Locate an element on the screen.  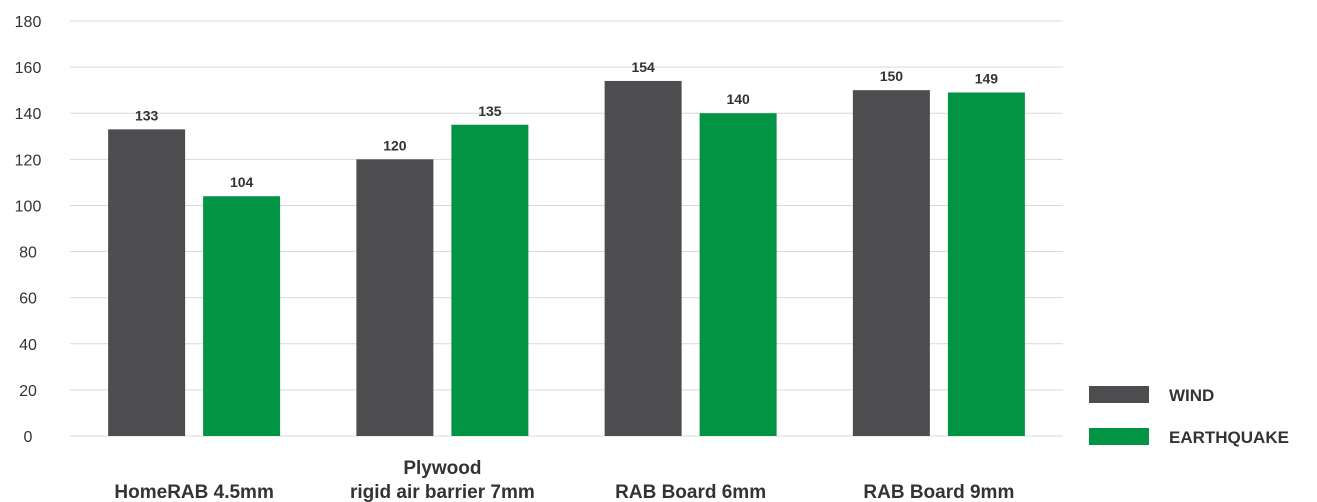
data-label: 120 is located at coordinates (395, 145).